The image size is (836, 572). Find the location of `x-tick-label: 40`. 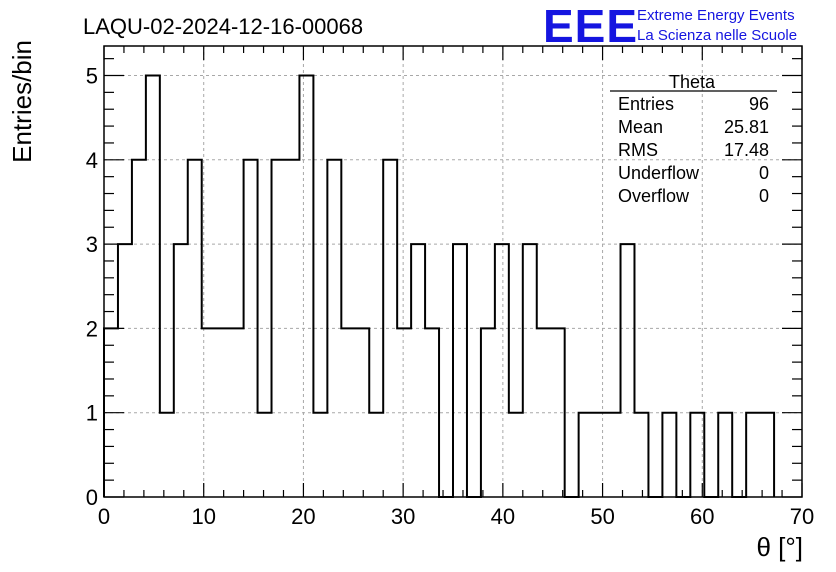

x-tick-label: 40 is located at coordinates (503, 516).